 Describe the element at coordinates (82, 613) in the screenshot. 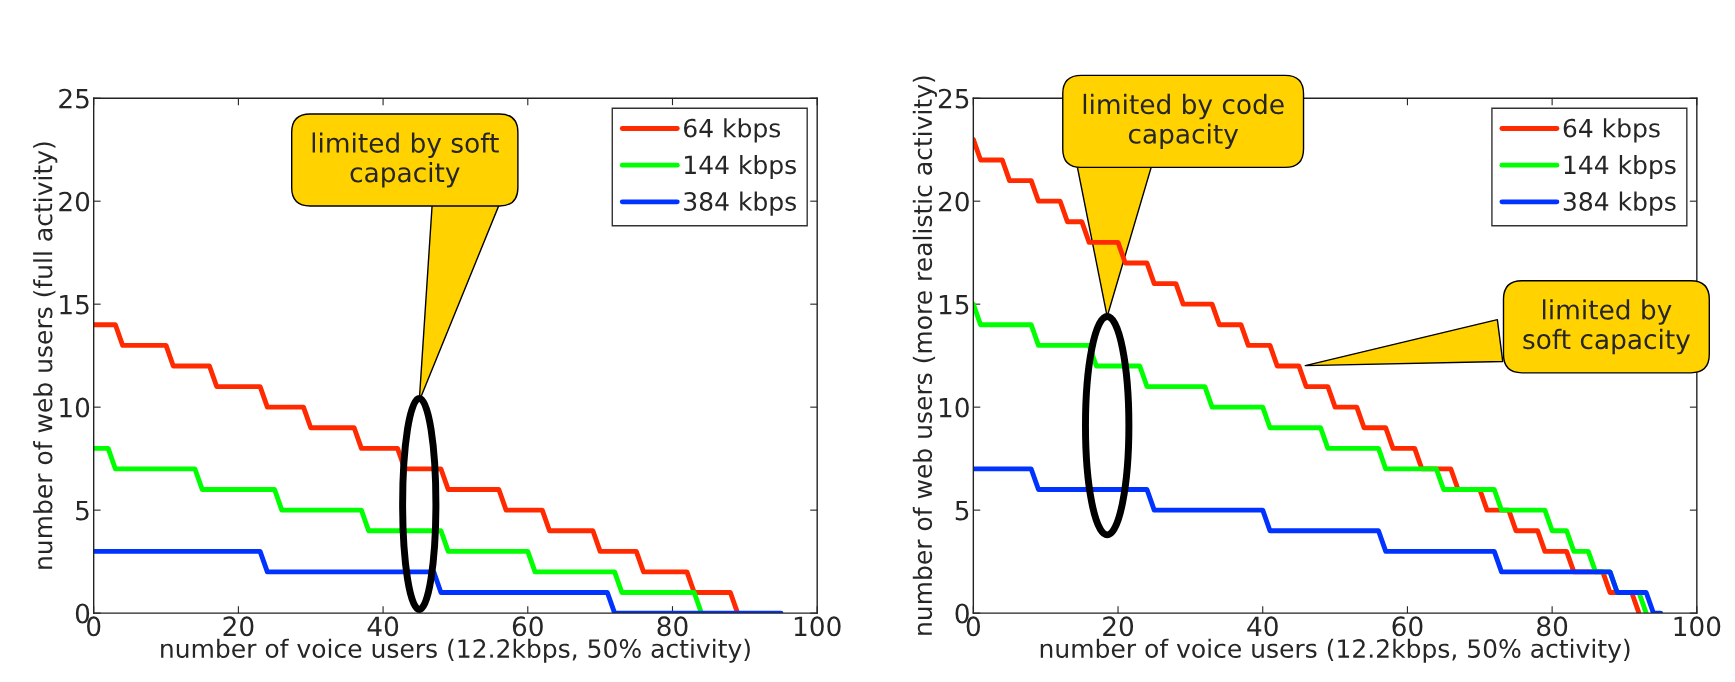

I see `y-tick-label: 0` at that location.